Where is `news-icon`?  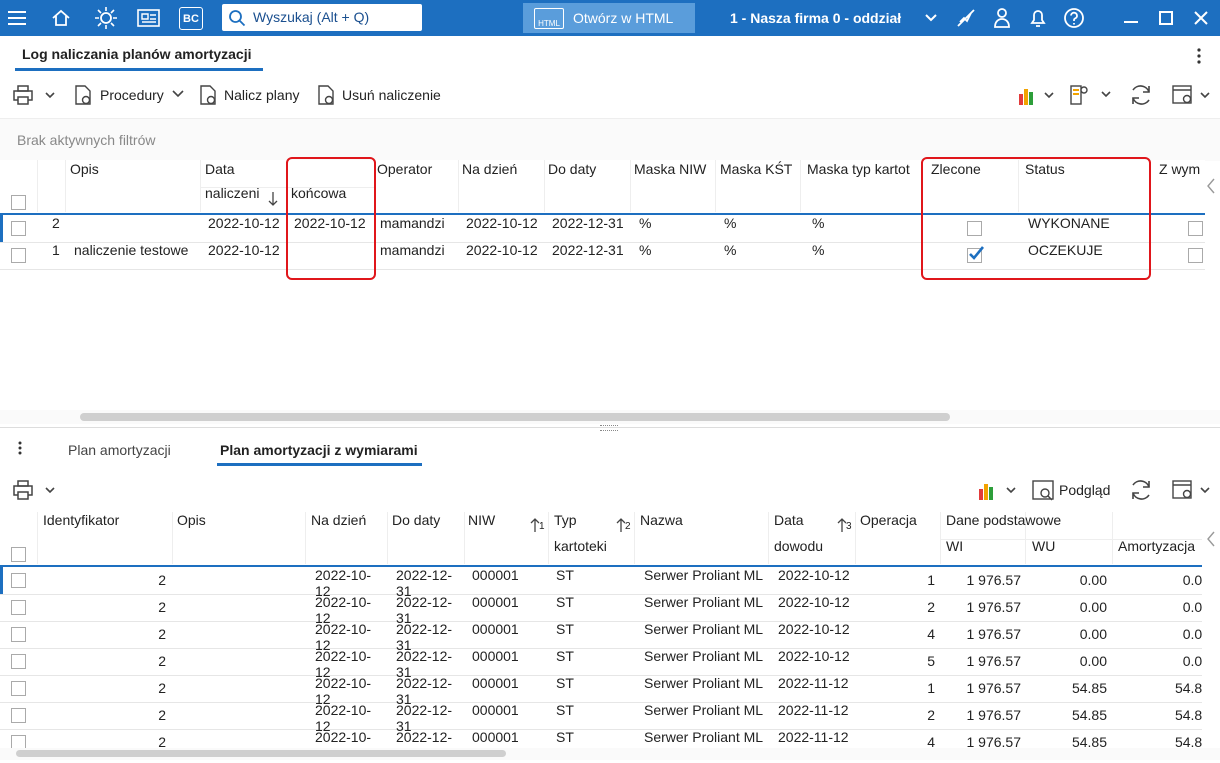 news-icon is located at coordinates (149, 18).